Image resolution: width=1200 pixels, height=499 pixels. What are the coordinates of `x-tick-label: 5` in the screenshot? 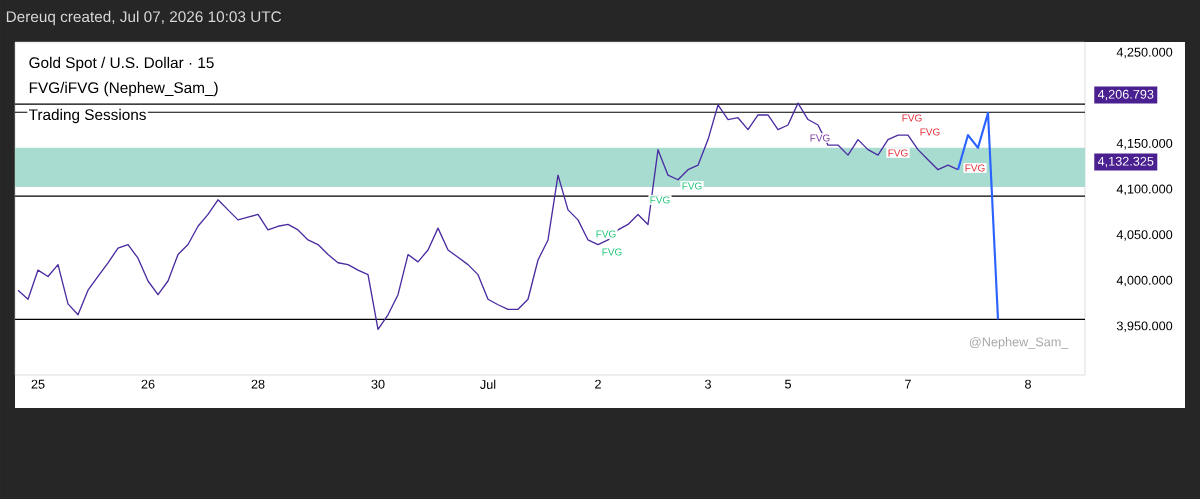 It's located at (788, 384).